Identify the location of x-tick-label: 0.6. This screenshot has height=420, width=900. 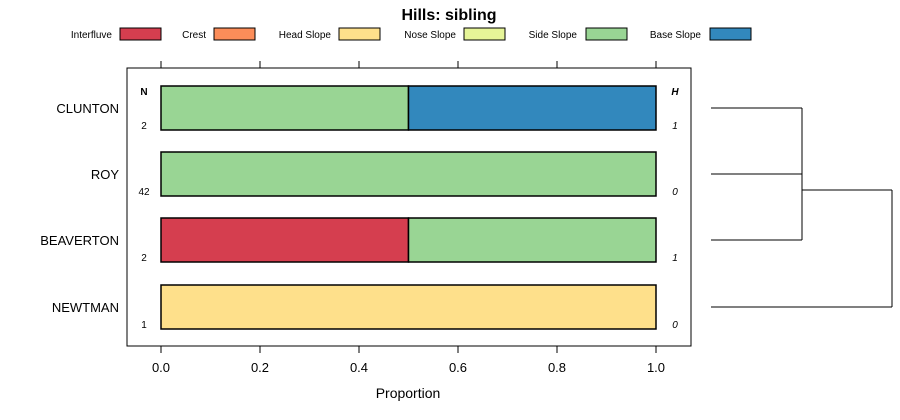
(458, 367).